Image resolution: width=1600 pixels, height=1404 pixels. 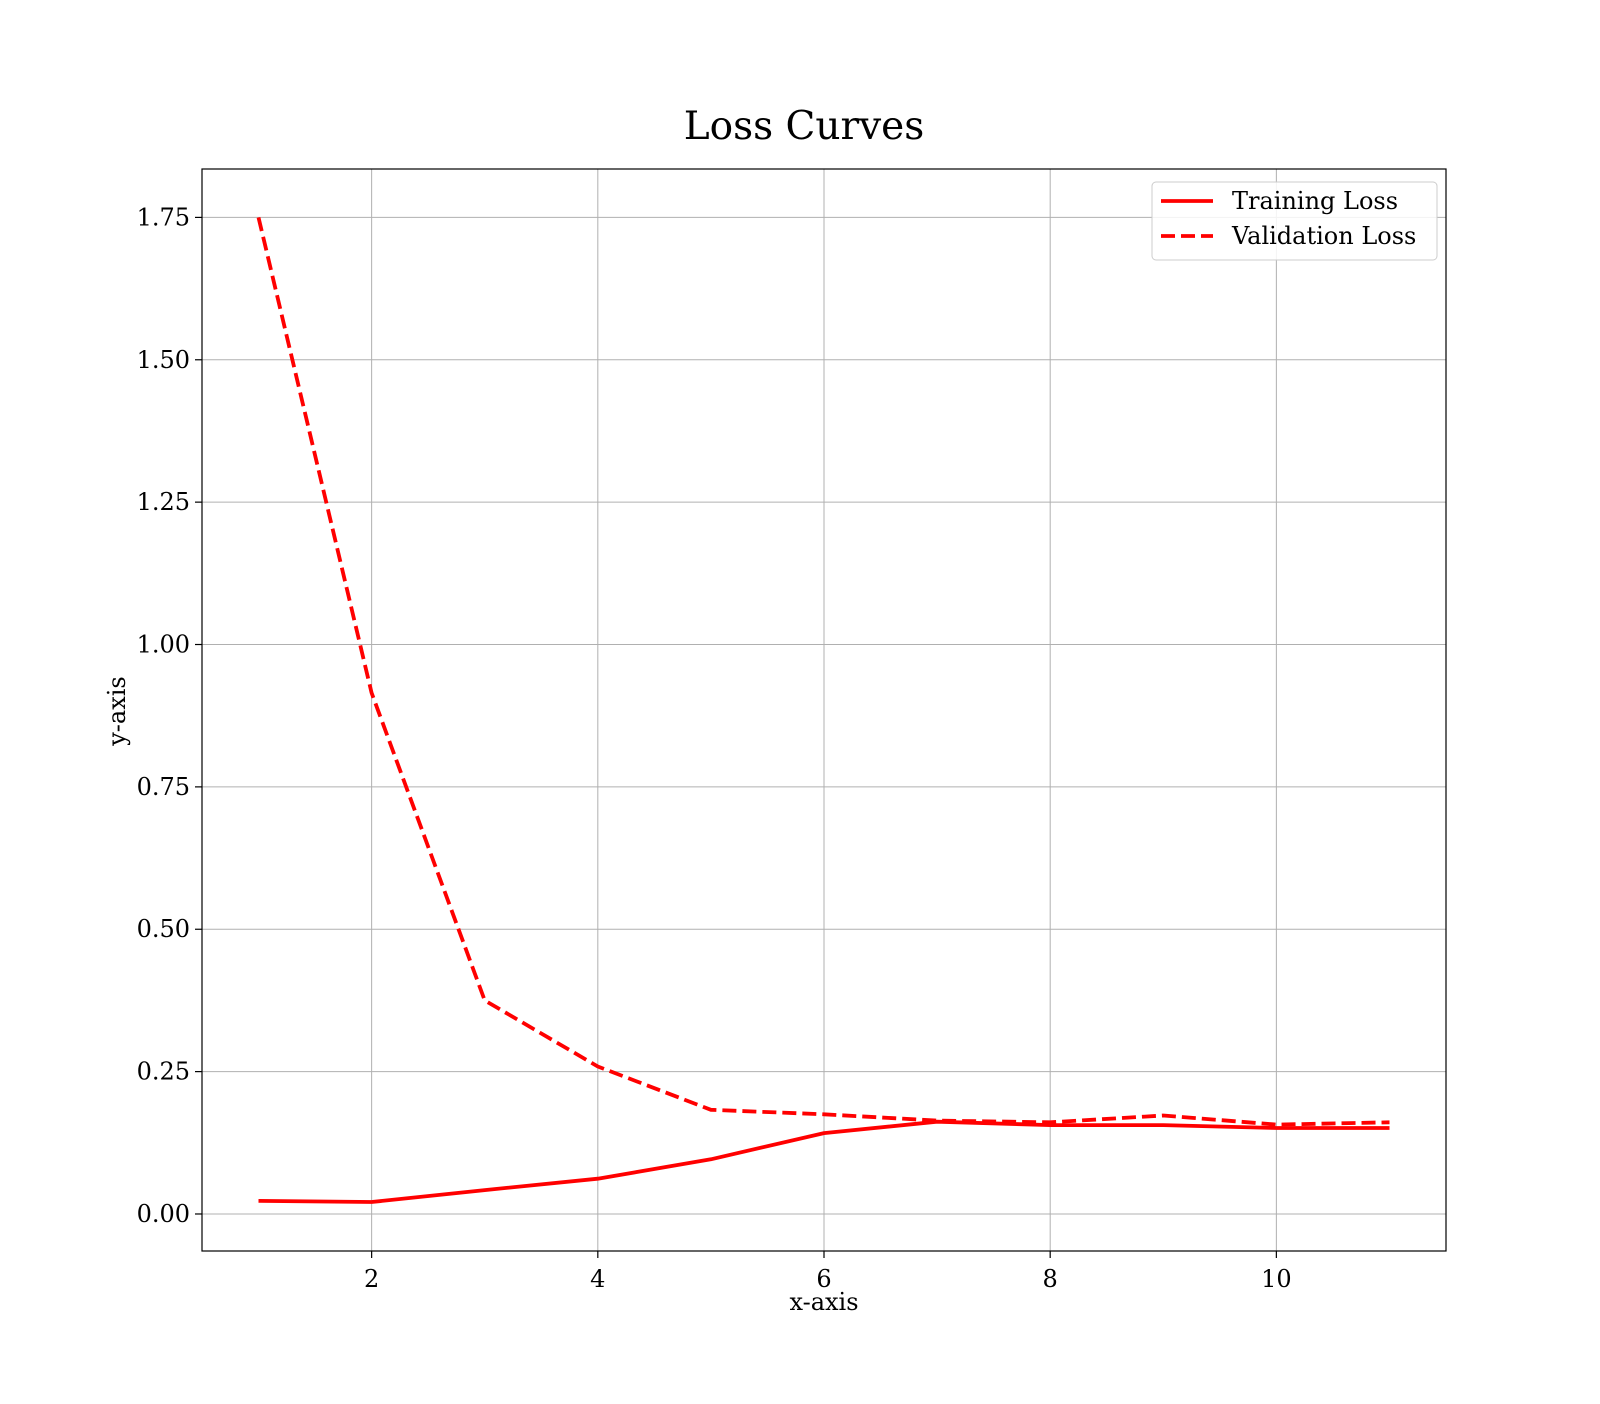 I want to click on y-tick-label: 1.00, so click(x=163, y=645).